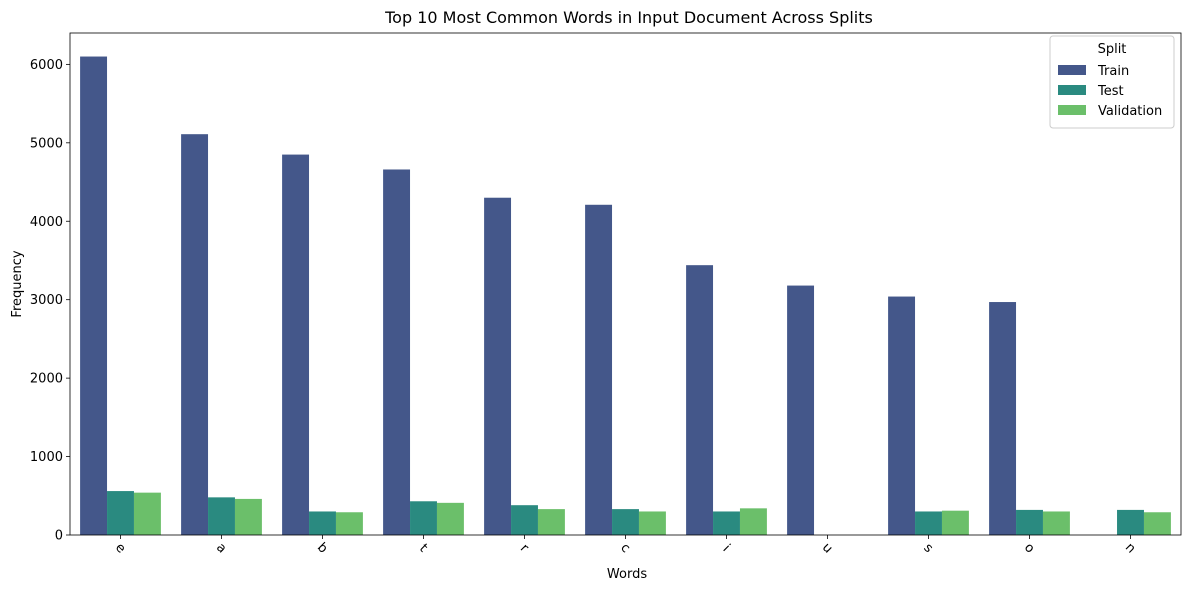  What do you see at coordinates (195, 334) in the screenshot?
I see `bar-train-a` at bounding box center [195, 334].